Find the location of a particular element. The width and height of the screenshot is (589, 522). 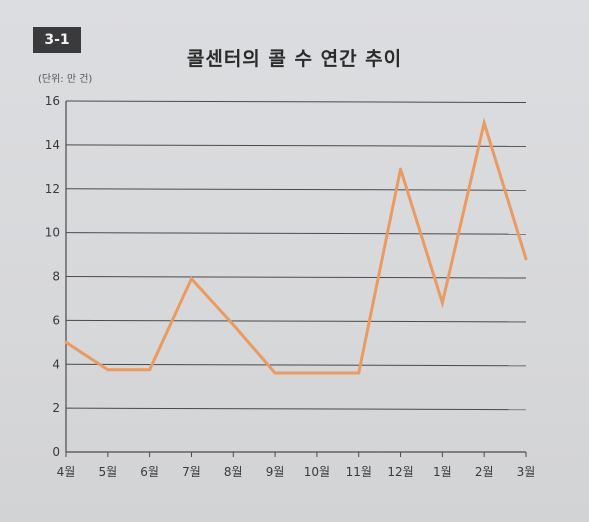

x-tick-label: 3월 is located at coordinates (526, 472).